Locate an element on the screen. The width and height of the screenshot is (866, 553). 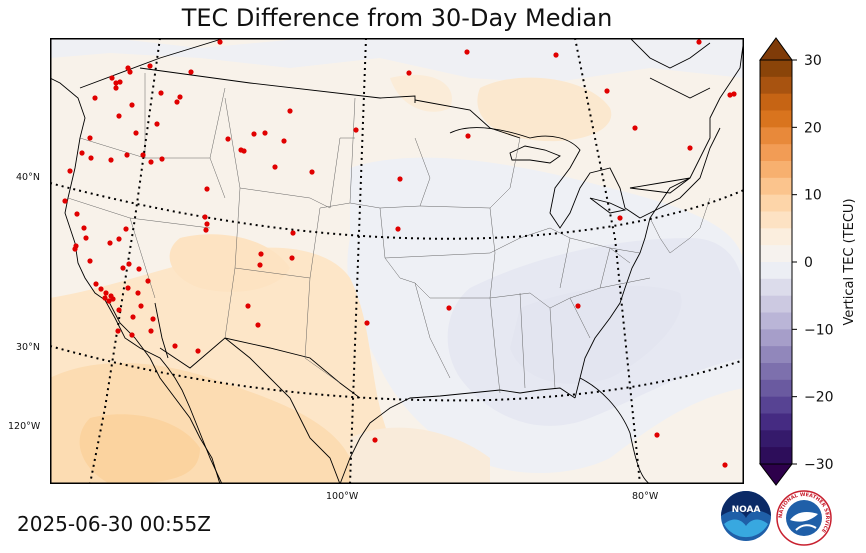
coastline-east is located at coordinates (659, 218).